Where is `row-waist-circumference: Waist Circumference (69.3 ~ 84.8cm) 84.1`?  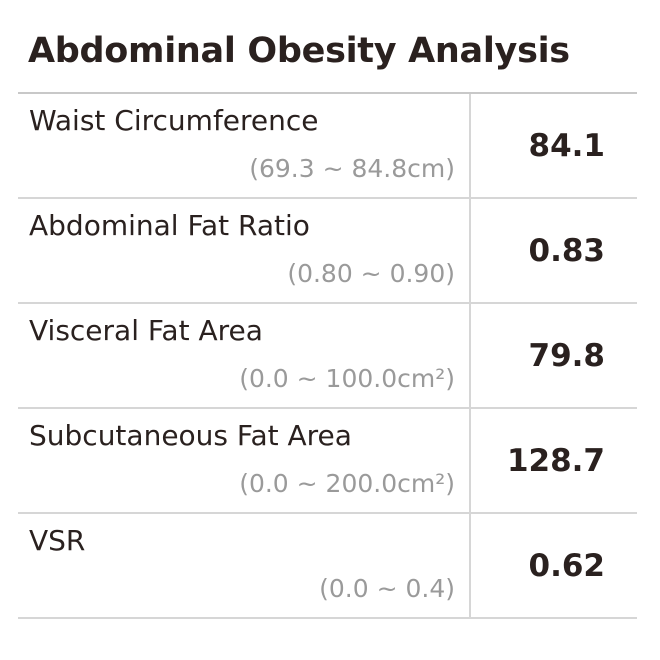
row-waist-circumference: Waist Circumference (69.3 ~ 84.8cm) 84.1 is located at coordinates (327, 146).